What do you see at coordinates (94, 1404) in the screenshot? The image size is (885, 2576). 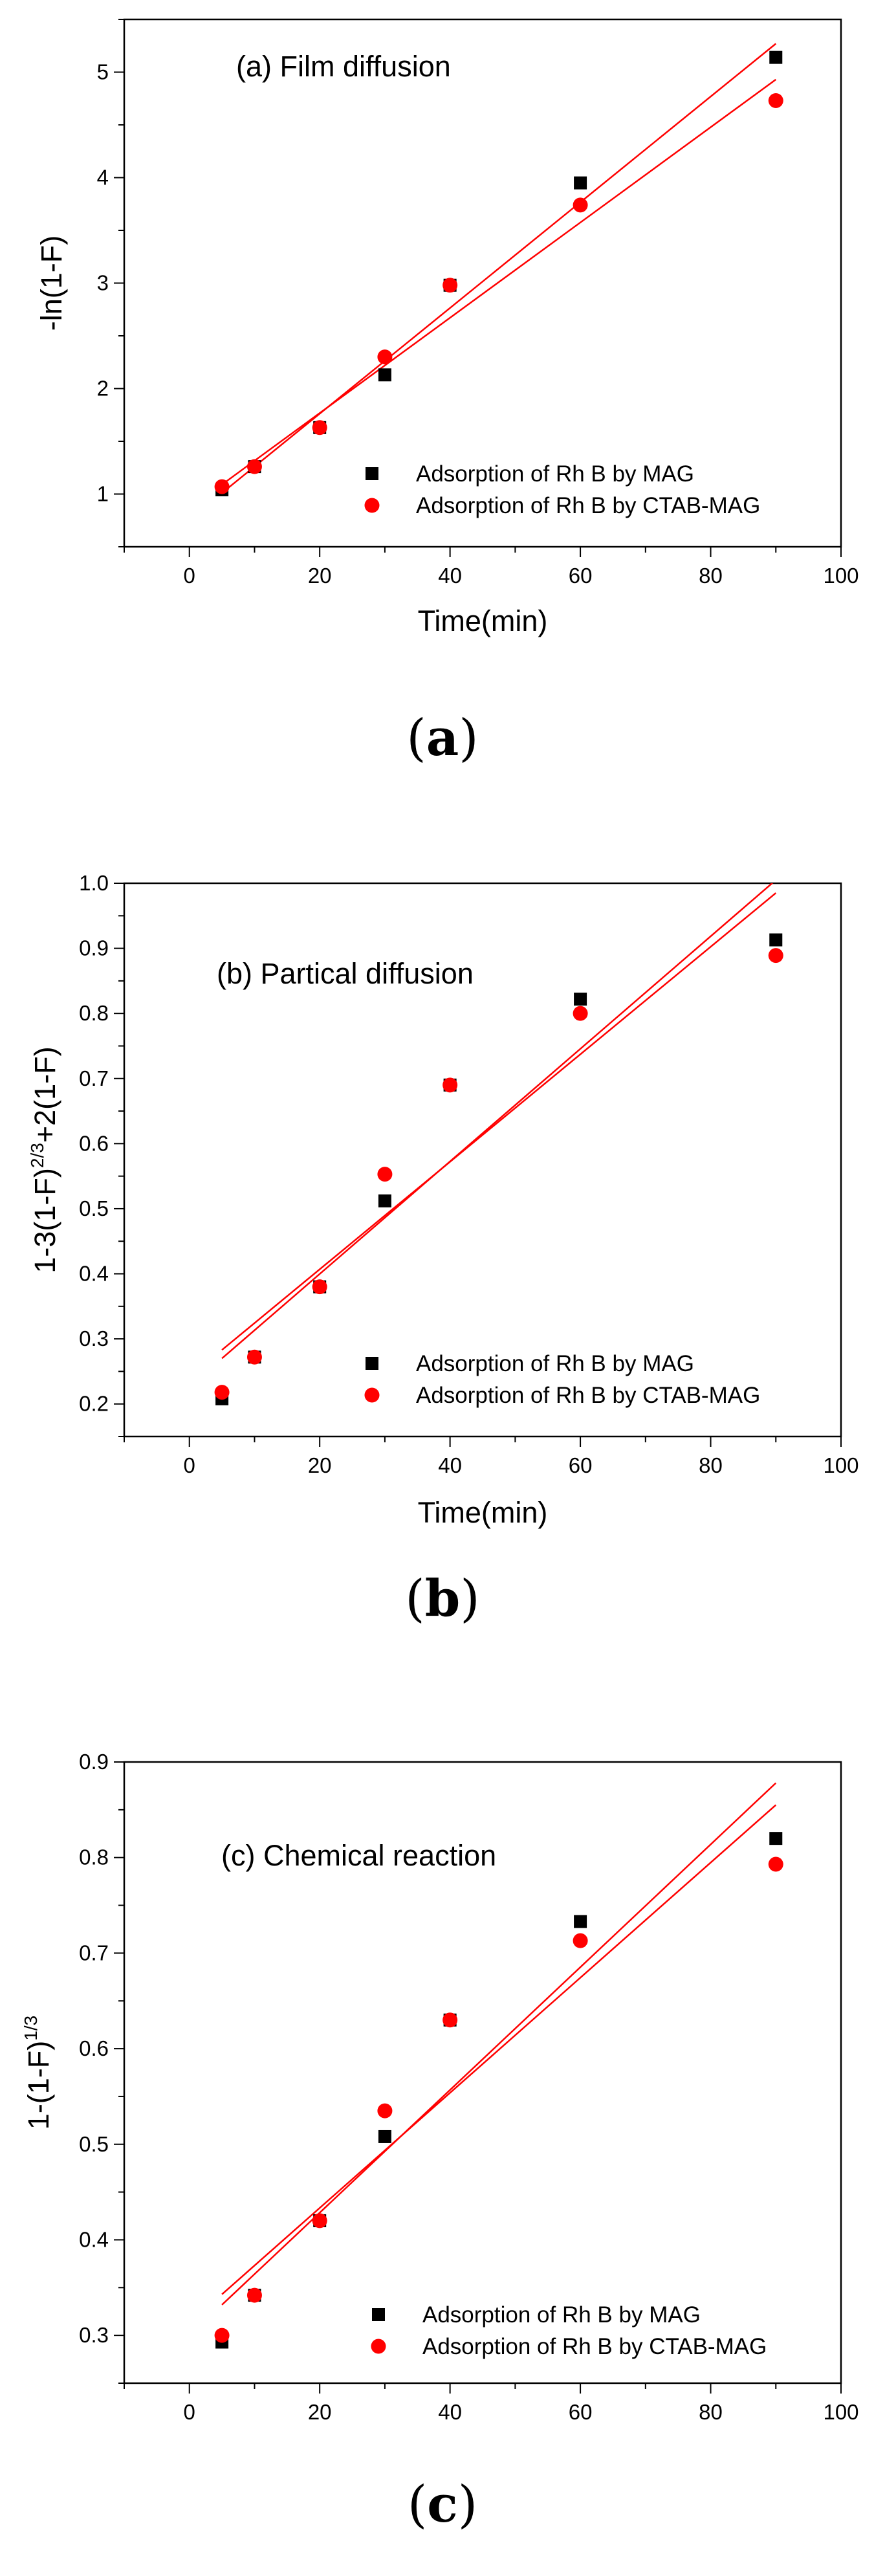 I see `y-tick-label: 0.2` at bounding box center [94, 1404].